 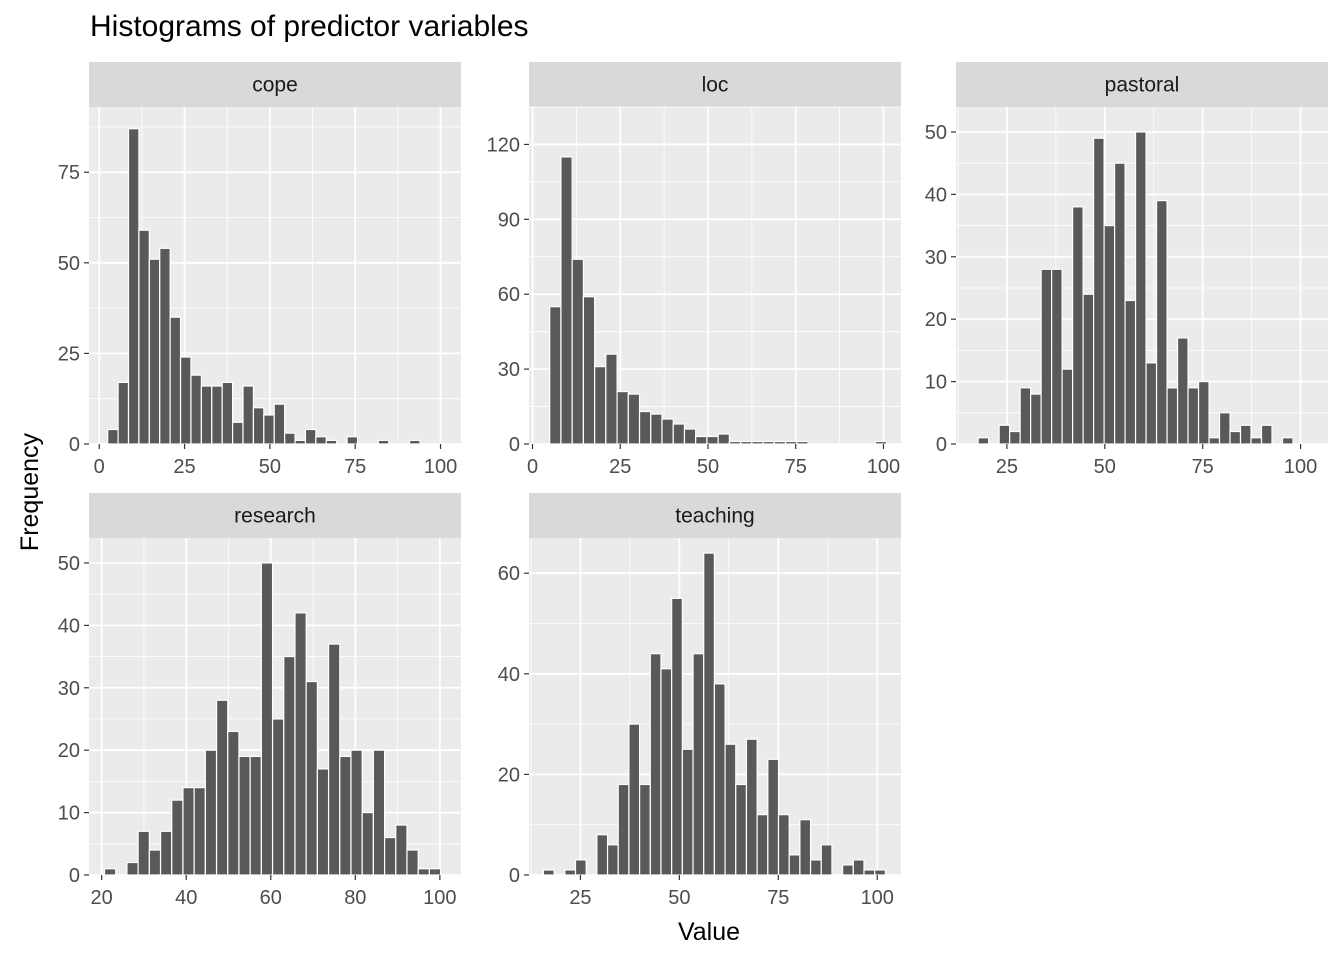 I want to click on y-tick-label: 10, so click(x=936, y=383).